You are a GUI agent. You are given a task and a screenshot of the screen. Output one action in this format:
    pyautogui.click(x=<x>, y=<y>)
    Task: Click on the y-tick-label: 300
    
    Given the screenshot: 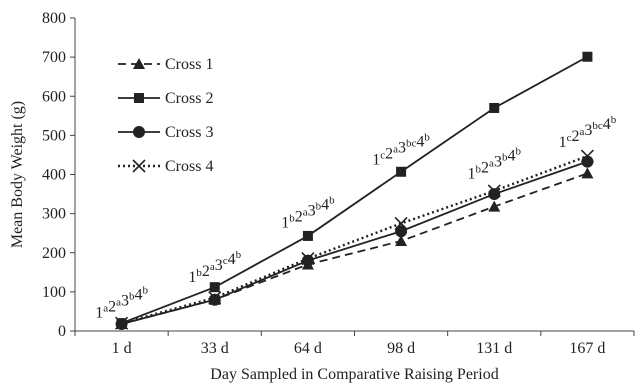 What is the action you would take?
    pyautogui.click(x=54, y=214)
    